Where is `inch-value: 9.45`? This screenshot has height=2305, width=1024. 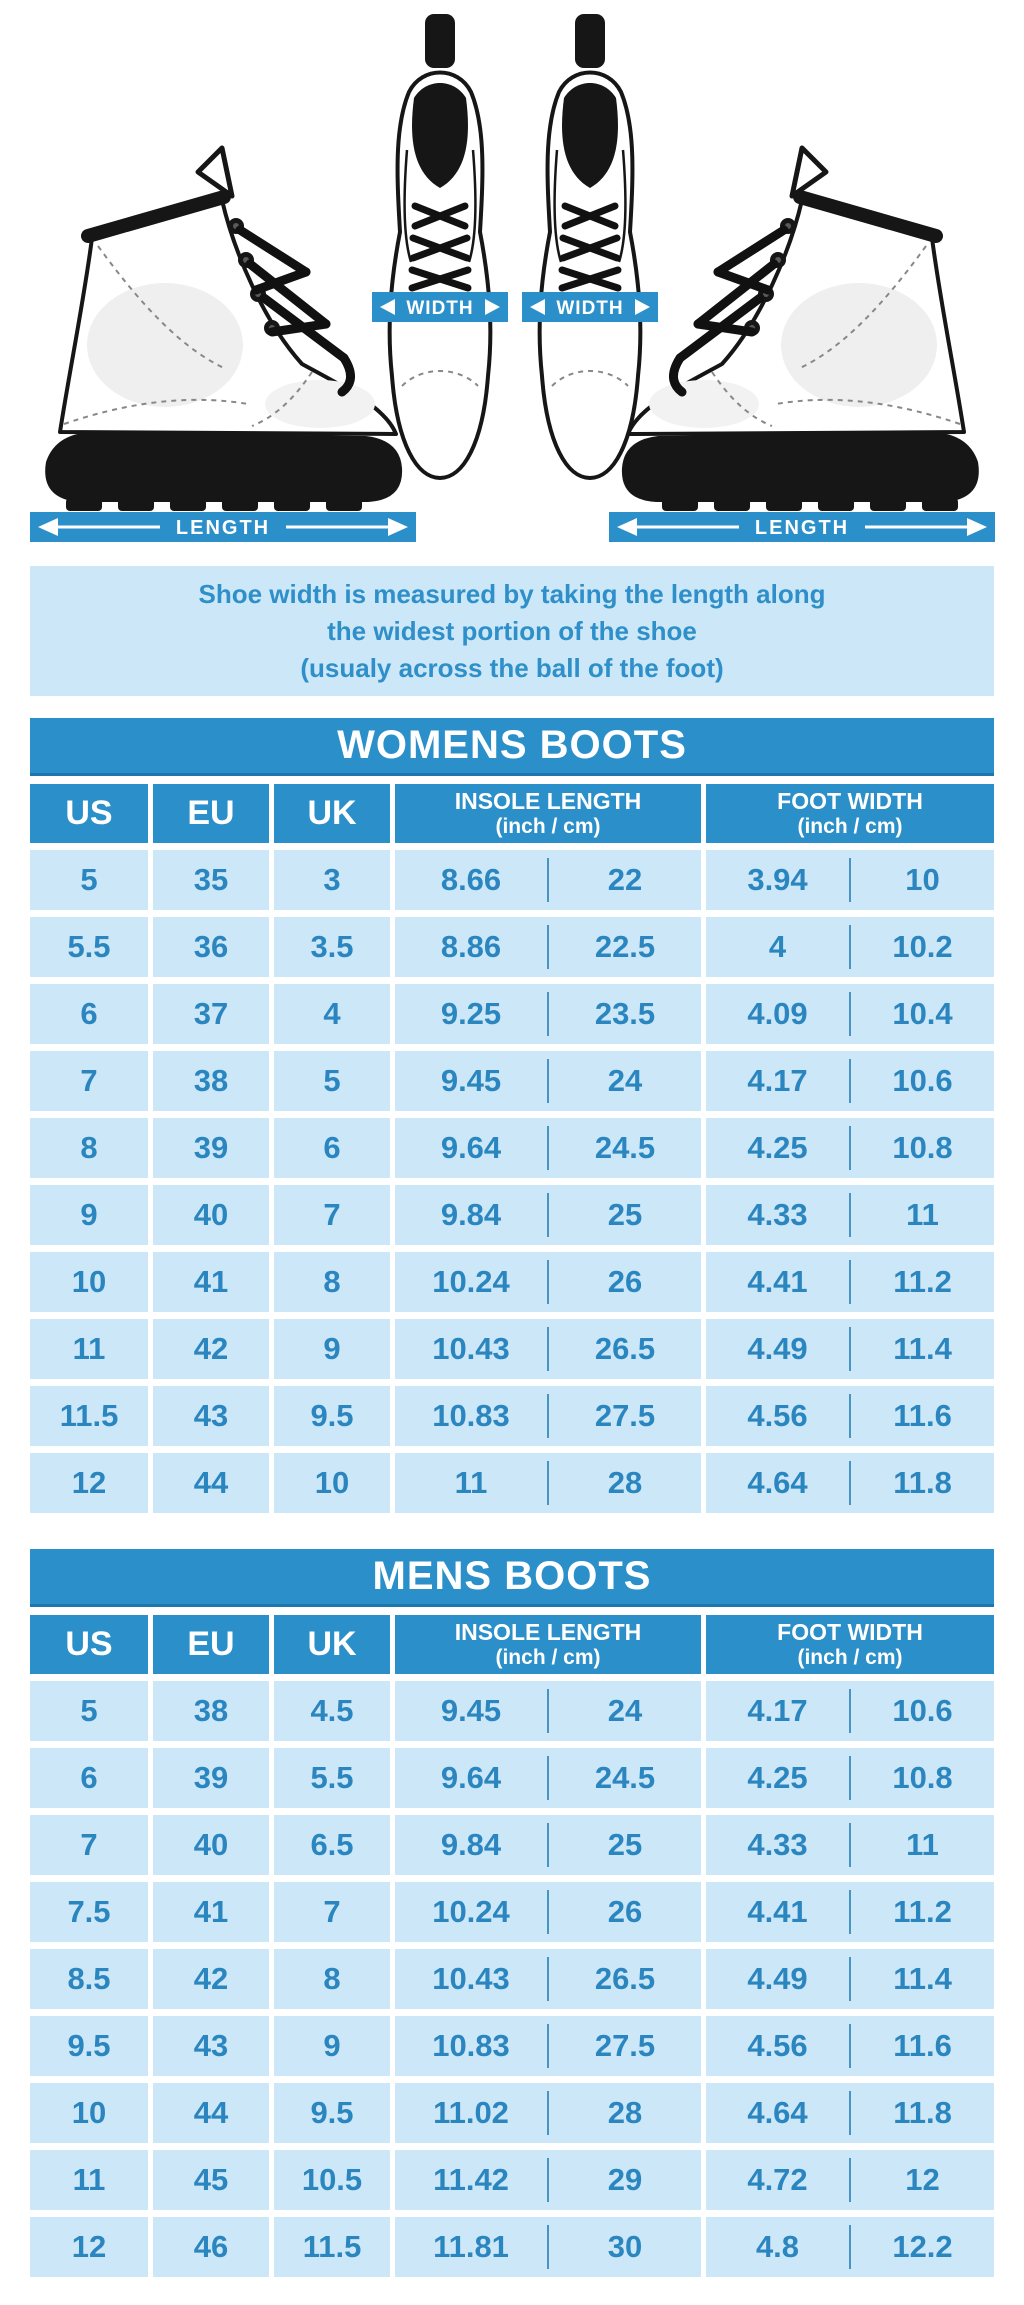
inch-value: 9.45 is located at coordinates (471, 1080).